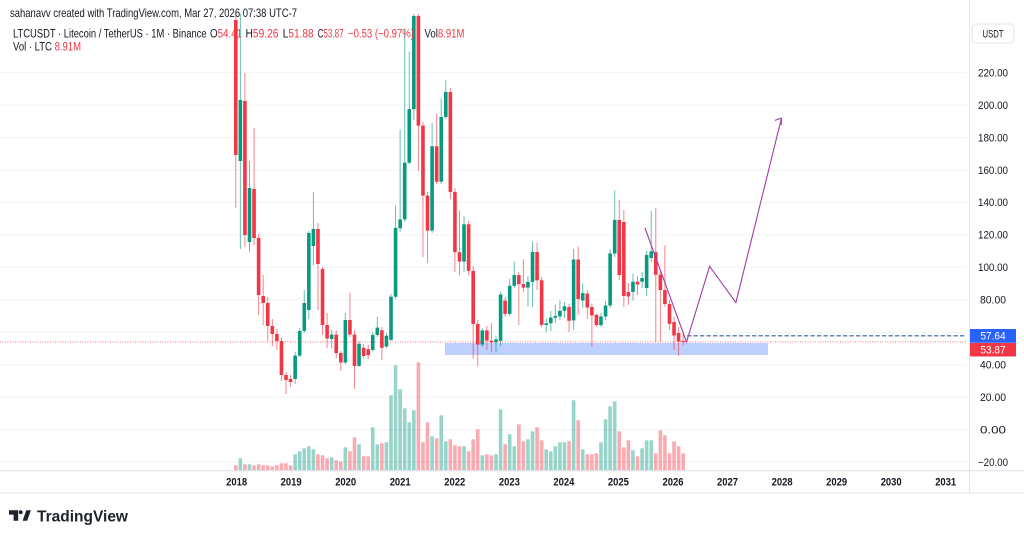 This screenshot has height=544, width=1024. Describe the element at coordinates (564, 483) in the screenshot. I see `svg-text: 2024` at that location.